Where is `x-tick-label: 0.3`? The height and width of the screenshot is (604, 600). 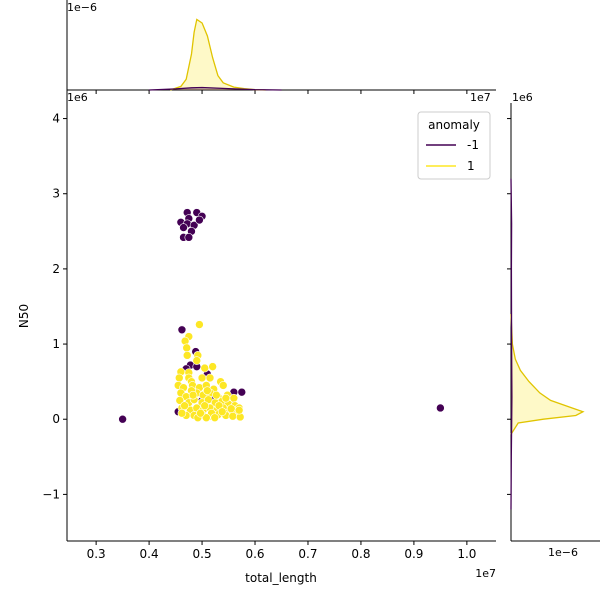
x-tick-label: 0.3 is located at coordinates (96, 554).